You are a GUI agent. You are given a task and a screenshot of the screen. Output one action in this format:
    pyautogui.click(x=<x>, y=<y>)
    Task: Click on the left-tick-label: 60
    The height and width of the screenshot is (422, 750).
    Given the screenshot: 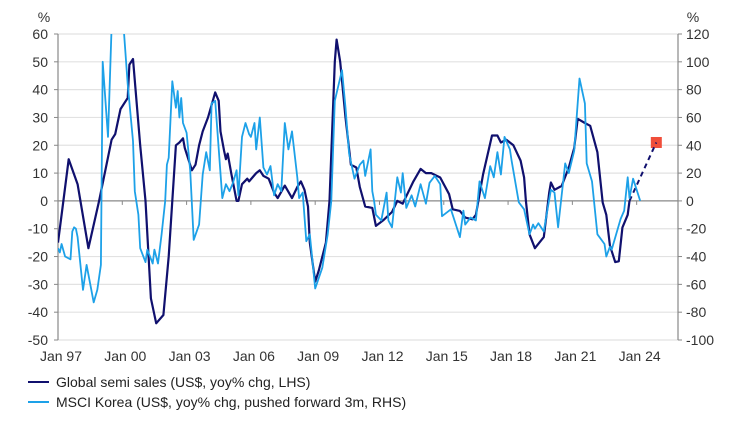 What is the action you would take?
    pyautogui.click(x=40, y=34)
    